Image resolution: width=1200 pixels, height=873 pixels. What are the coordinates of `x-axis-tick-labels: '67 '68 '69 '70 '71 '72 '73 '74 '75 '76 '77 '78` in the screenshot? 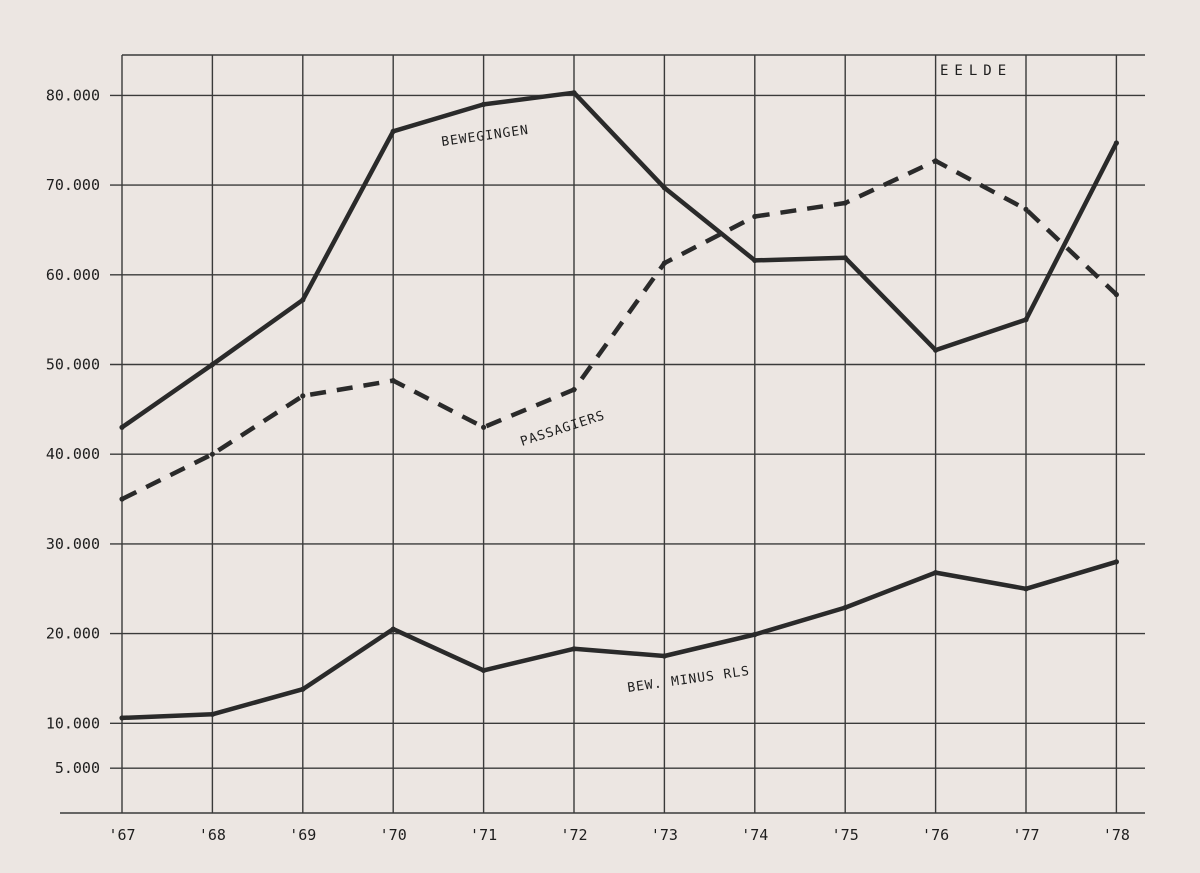 It's located at (618, 835).